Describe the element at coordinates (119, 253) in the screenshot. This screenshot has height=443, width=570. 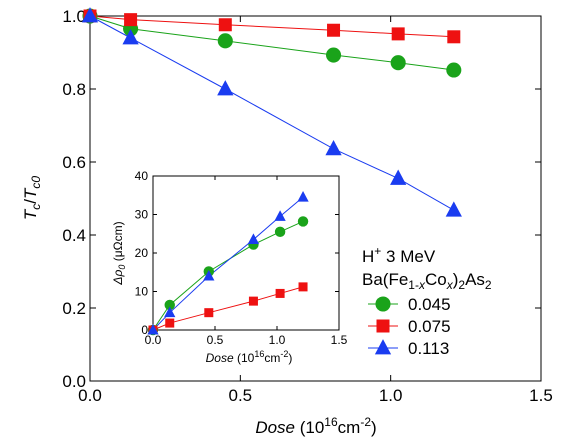
I see `inset-y-axis-label: Δρ0 (μΩcm)` at that location.